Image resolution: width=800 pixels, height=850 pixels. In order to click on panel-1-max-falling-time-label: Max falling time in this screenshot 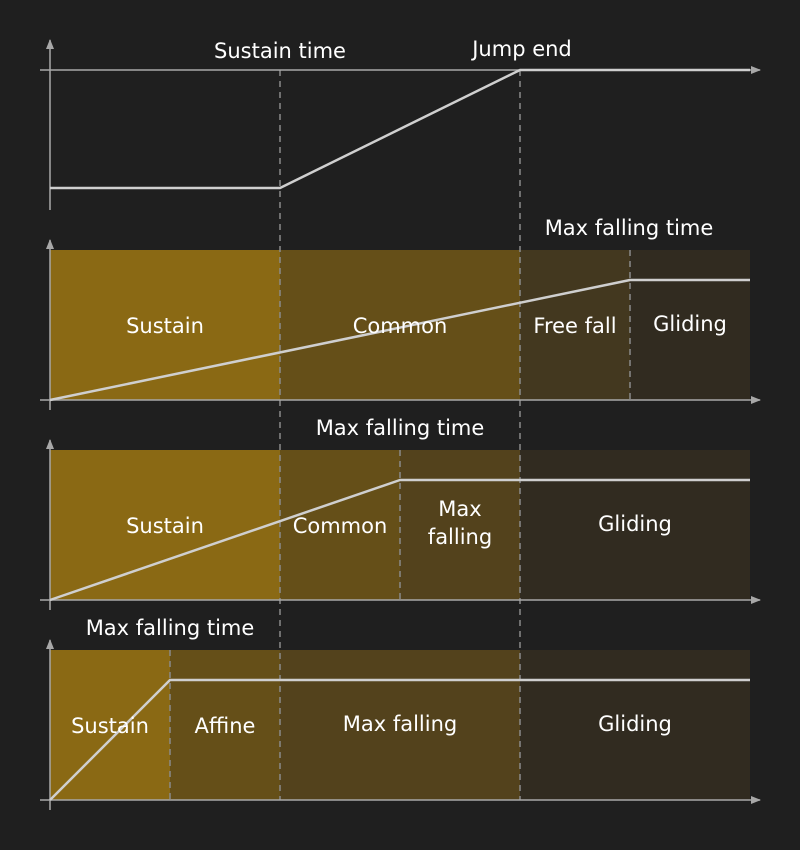, I will do `click(629, 228)`.